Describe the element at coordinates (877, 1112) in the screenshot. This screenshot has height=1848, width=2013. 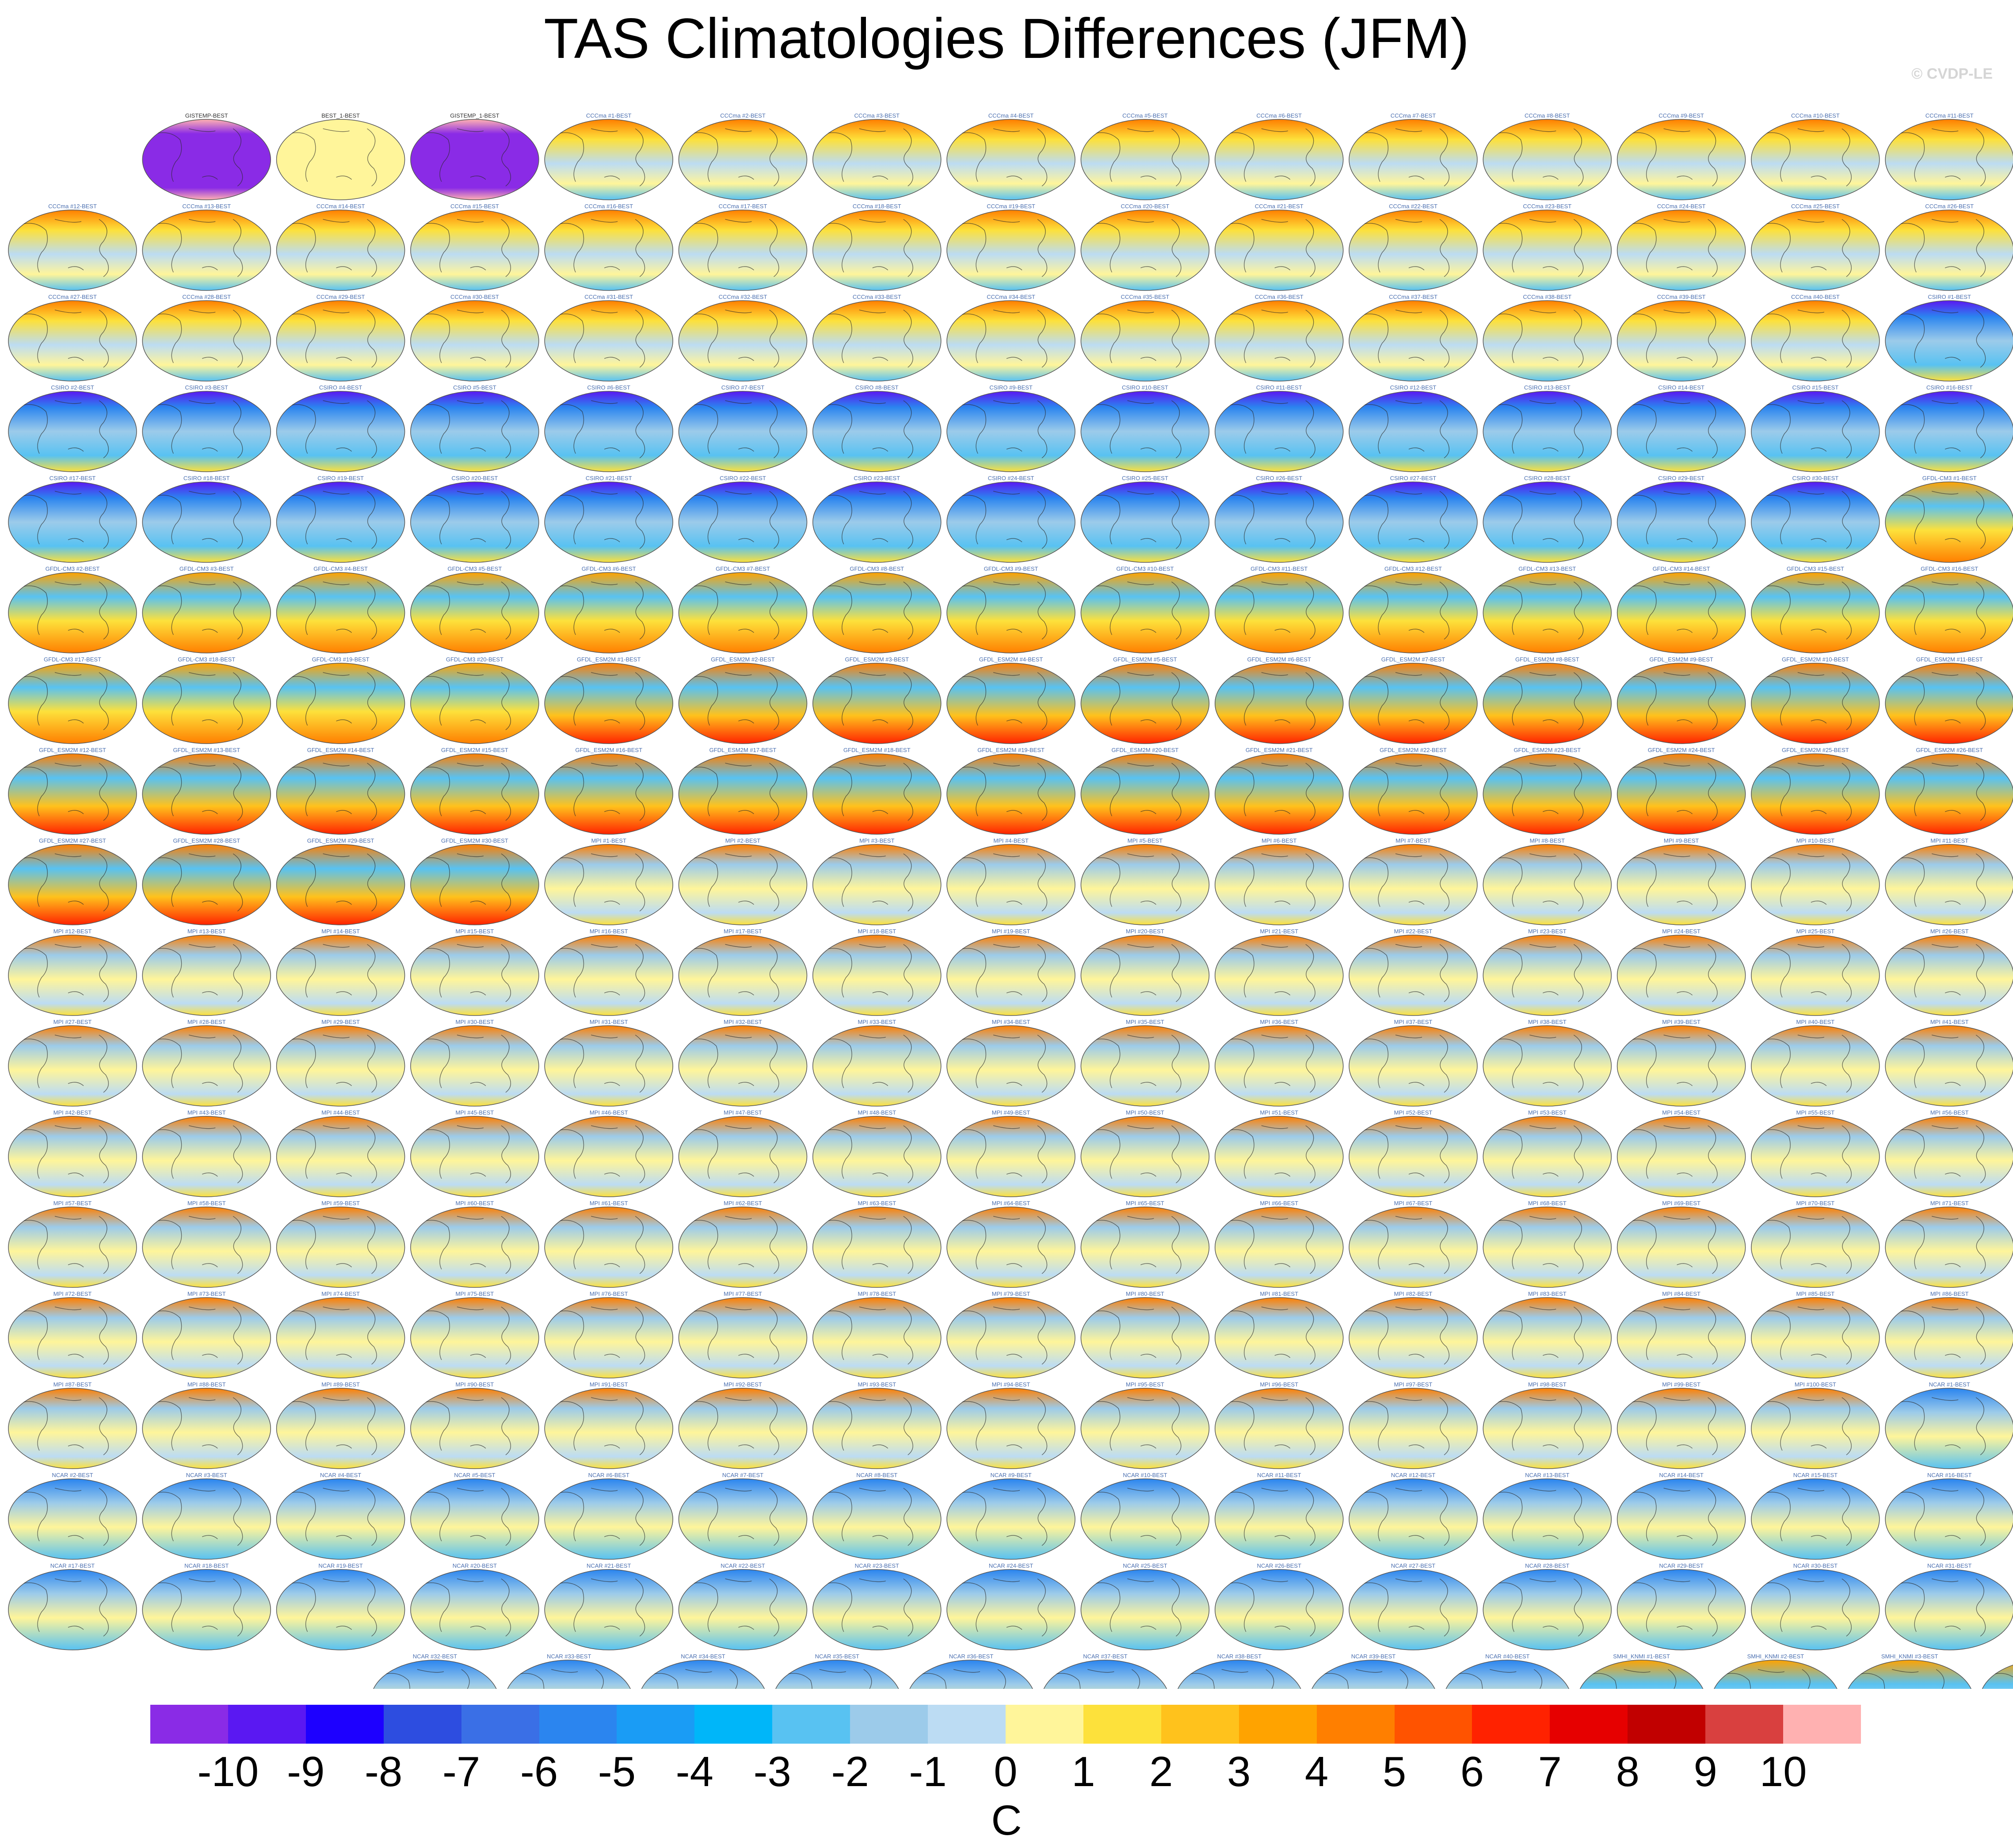
I see `map-panel-title: MPI #48-BEST` at that location.